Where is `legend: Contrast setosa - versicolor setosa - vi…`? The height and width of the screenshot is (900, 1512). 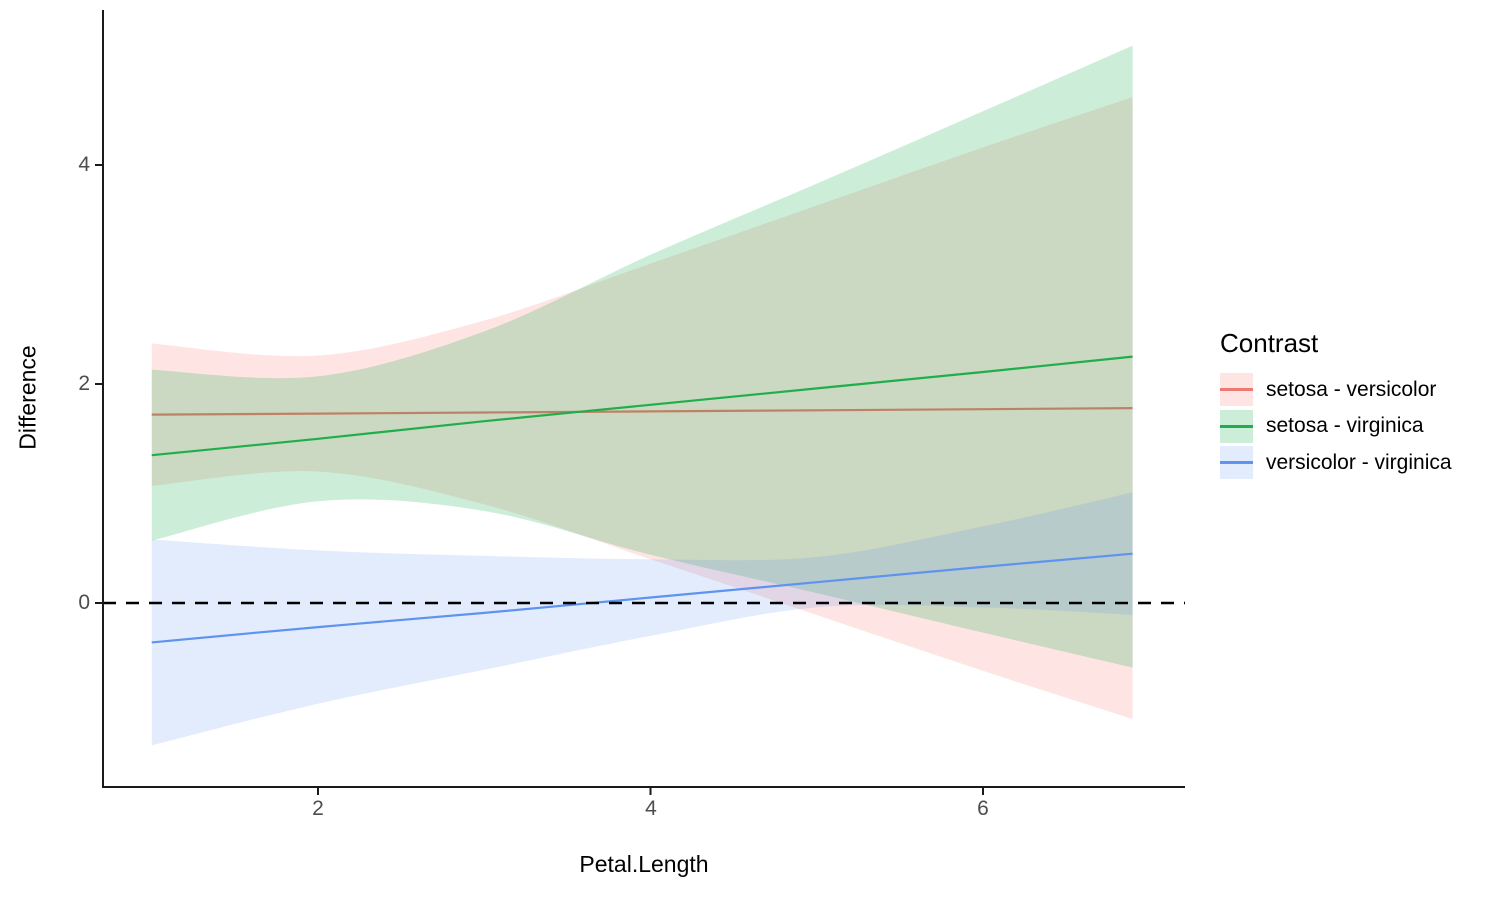
legend: Contrast setosa - versicolor setosa - vi… is located at coordinates (1360, 405).